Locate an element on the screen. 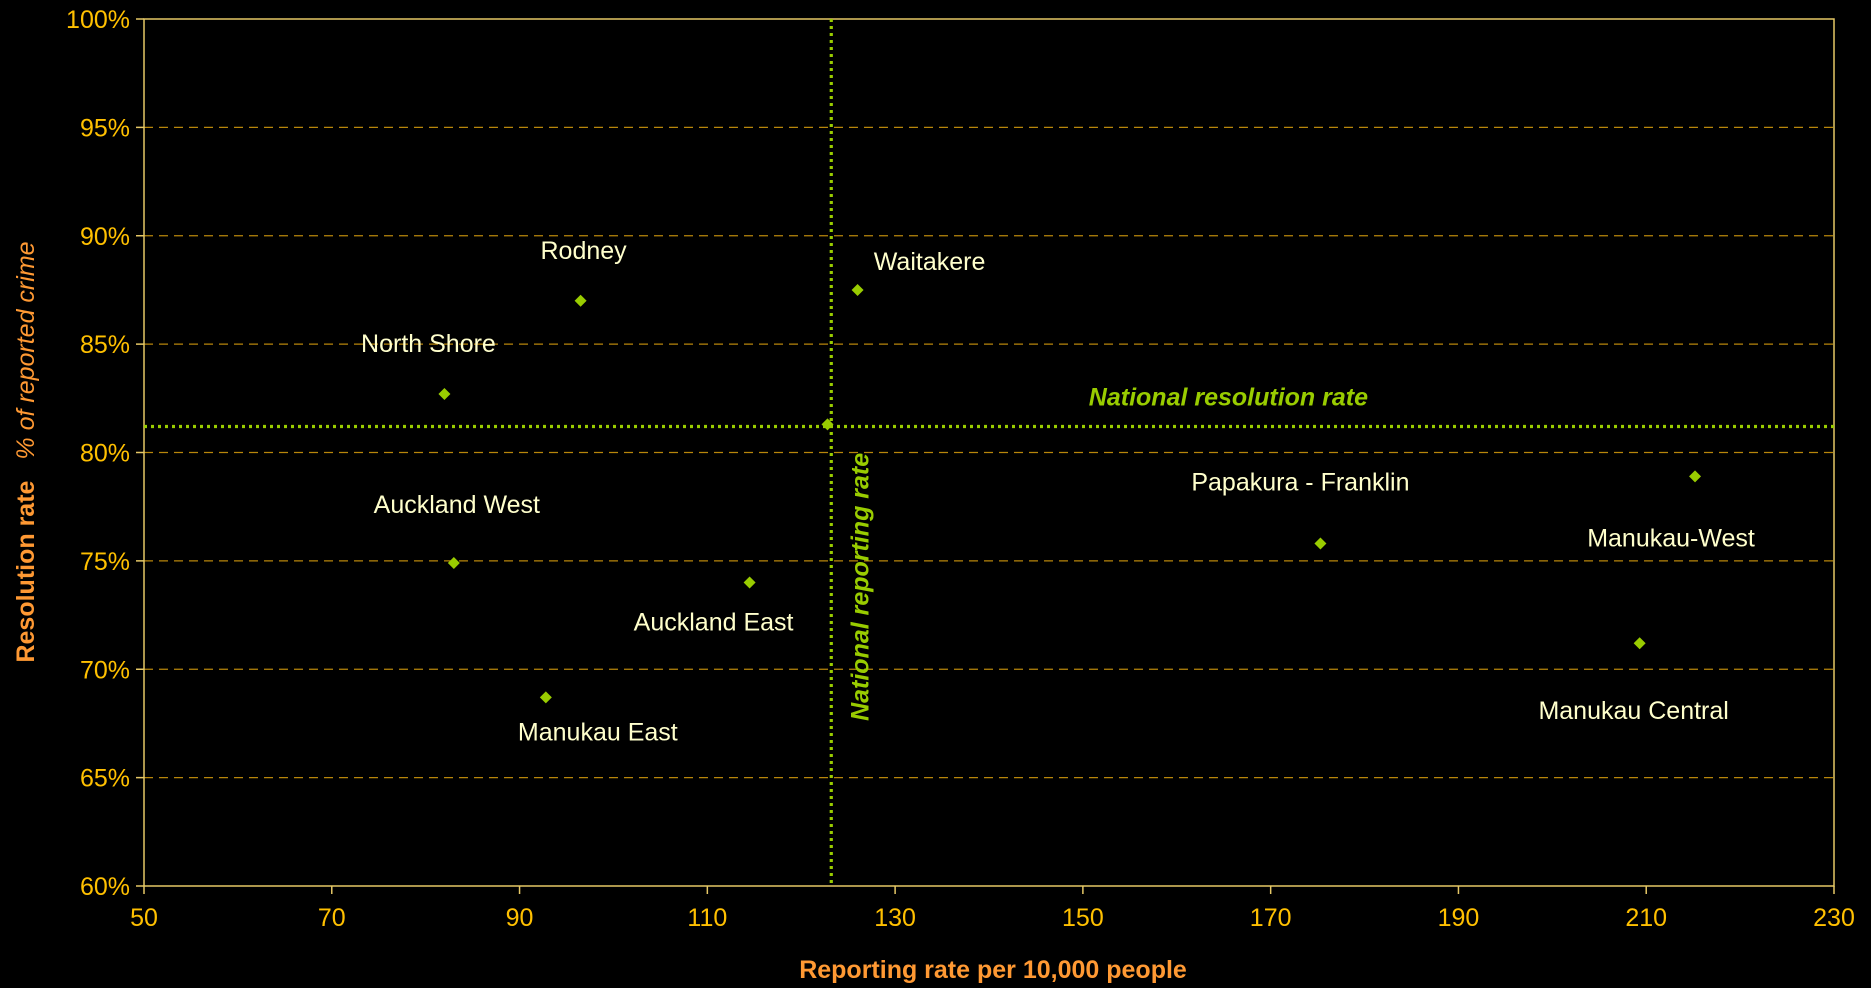 The image size is (1871, 988). x-tick-label: 150 is located at coordinates (1083, 918).